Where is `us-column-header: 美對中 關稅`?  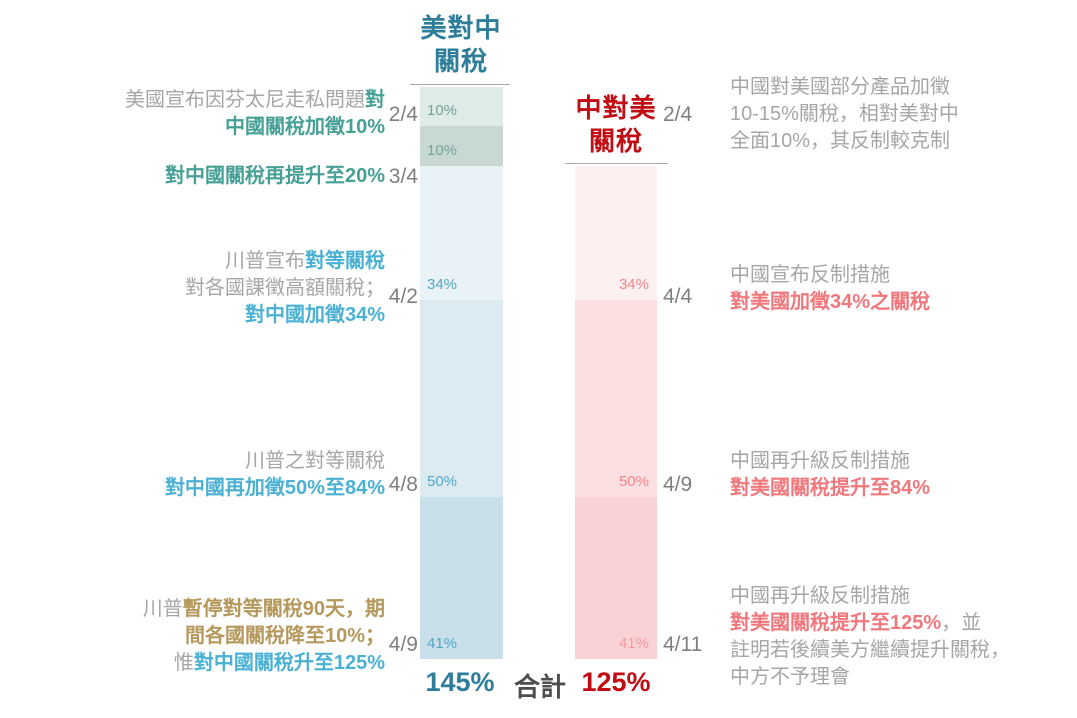
us-column-header: 美對中 關稅 is located at coordinates (461, 45).